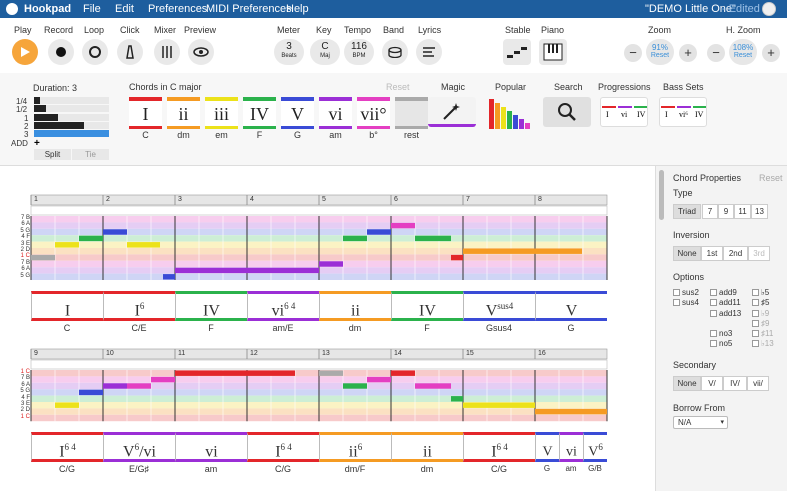  Describe the element at coordinates (221, 113) in the screenshot. I see `chord-tile: iii` at that location.